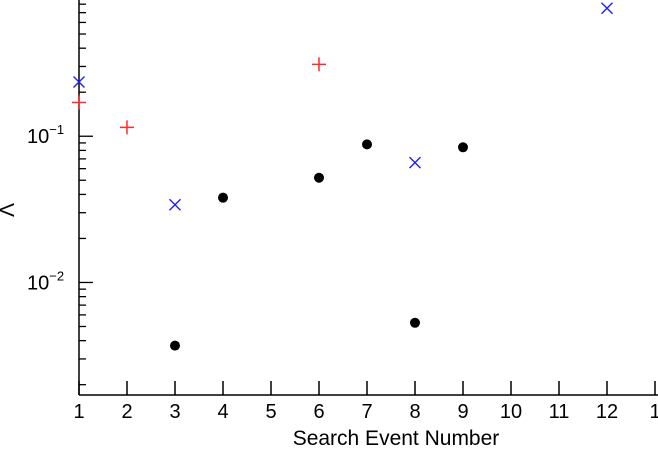 This screenshot has height=450, width=658. Describe the element at coordinates (462, 412) in the screenshot. I see `x-tick-label: 9` at that location.